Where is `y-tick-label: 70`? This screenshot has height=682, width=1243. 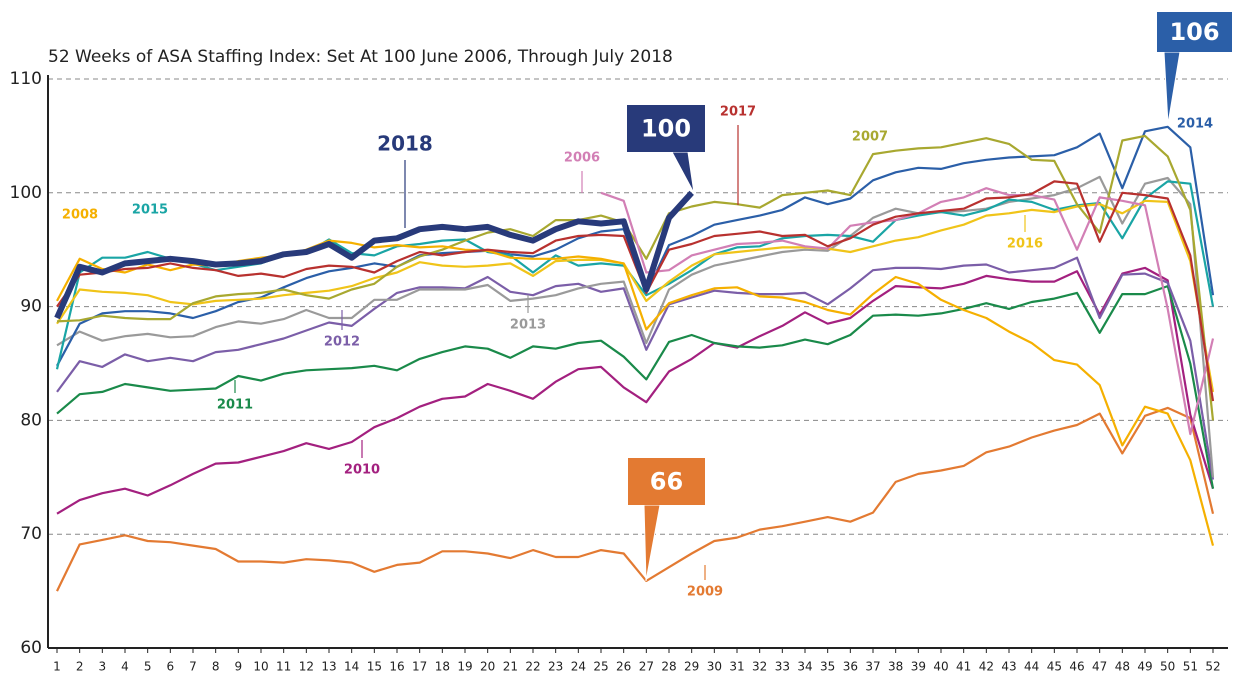 y-tick-label: 70 is located at coordinates (31, 534).